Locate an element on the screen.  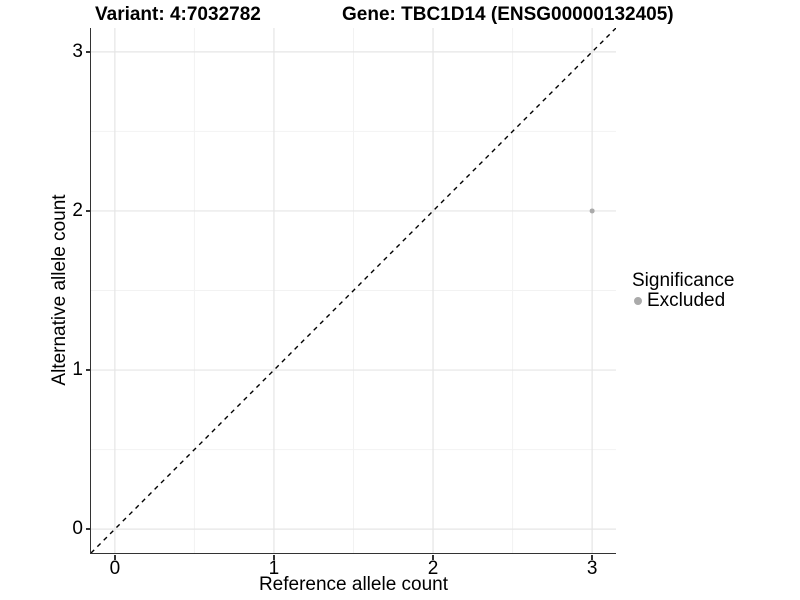
legend-entries: Excluded is located at coordinates (683, 300).